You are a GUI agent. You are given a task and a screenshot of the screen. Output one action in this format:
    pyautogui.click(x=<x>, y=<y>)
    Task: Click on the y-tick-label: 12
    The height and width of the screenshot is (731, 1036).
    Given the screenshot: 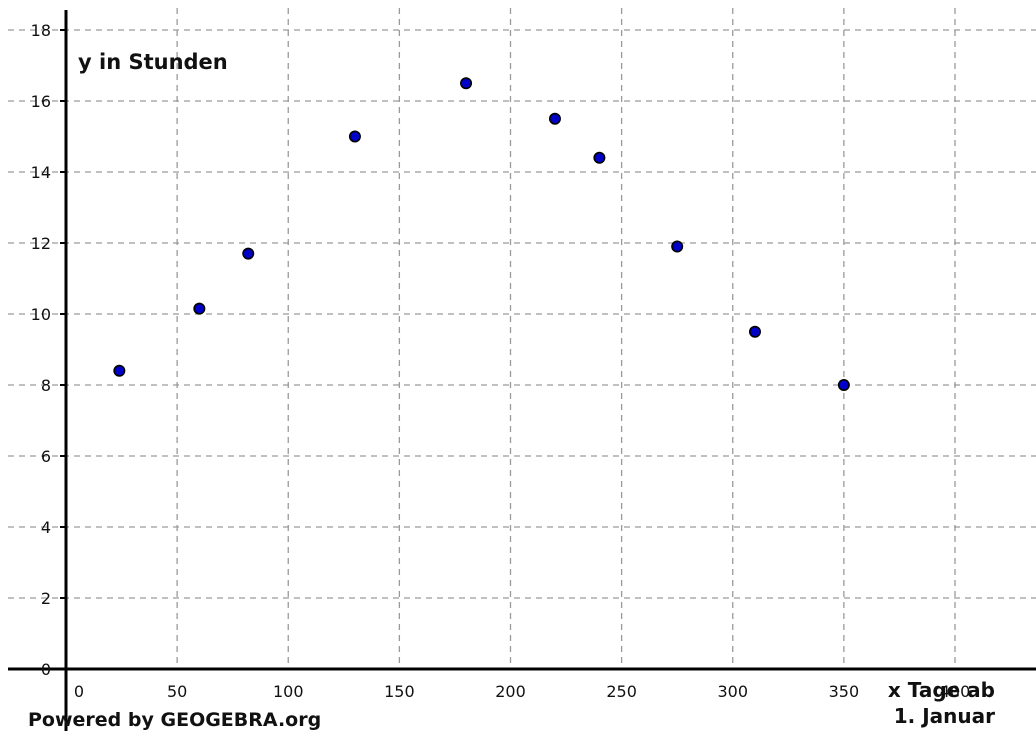 What is the action you would take?
    pyautogui.click(x=41, y=243)
    